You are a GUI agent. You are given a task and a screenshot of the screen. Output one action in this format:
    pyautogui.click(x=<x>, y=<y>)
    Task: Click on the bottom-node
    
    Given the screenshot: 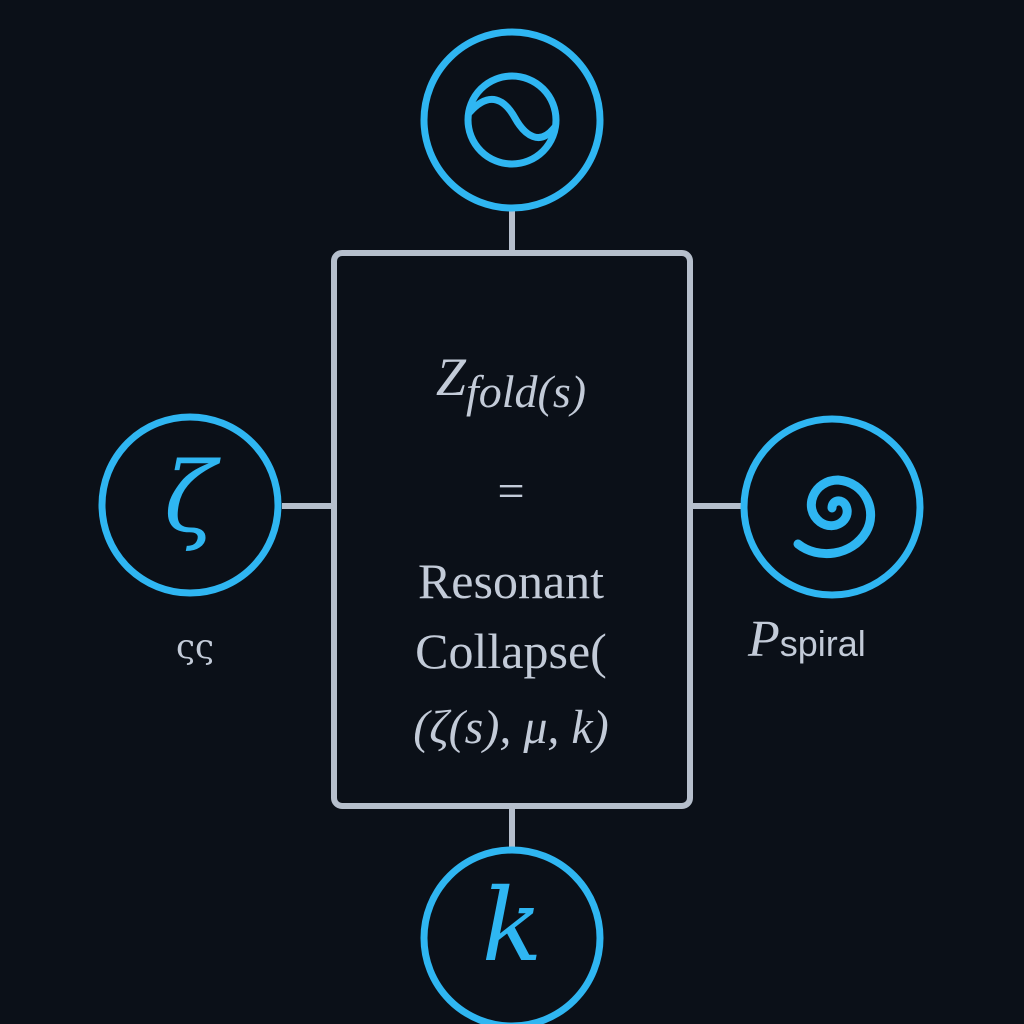 What is the action you would take?
    pyautogui.click(x=512, y=935)
    